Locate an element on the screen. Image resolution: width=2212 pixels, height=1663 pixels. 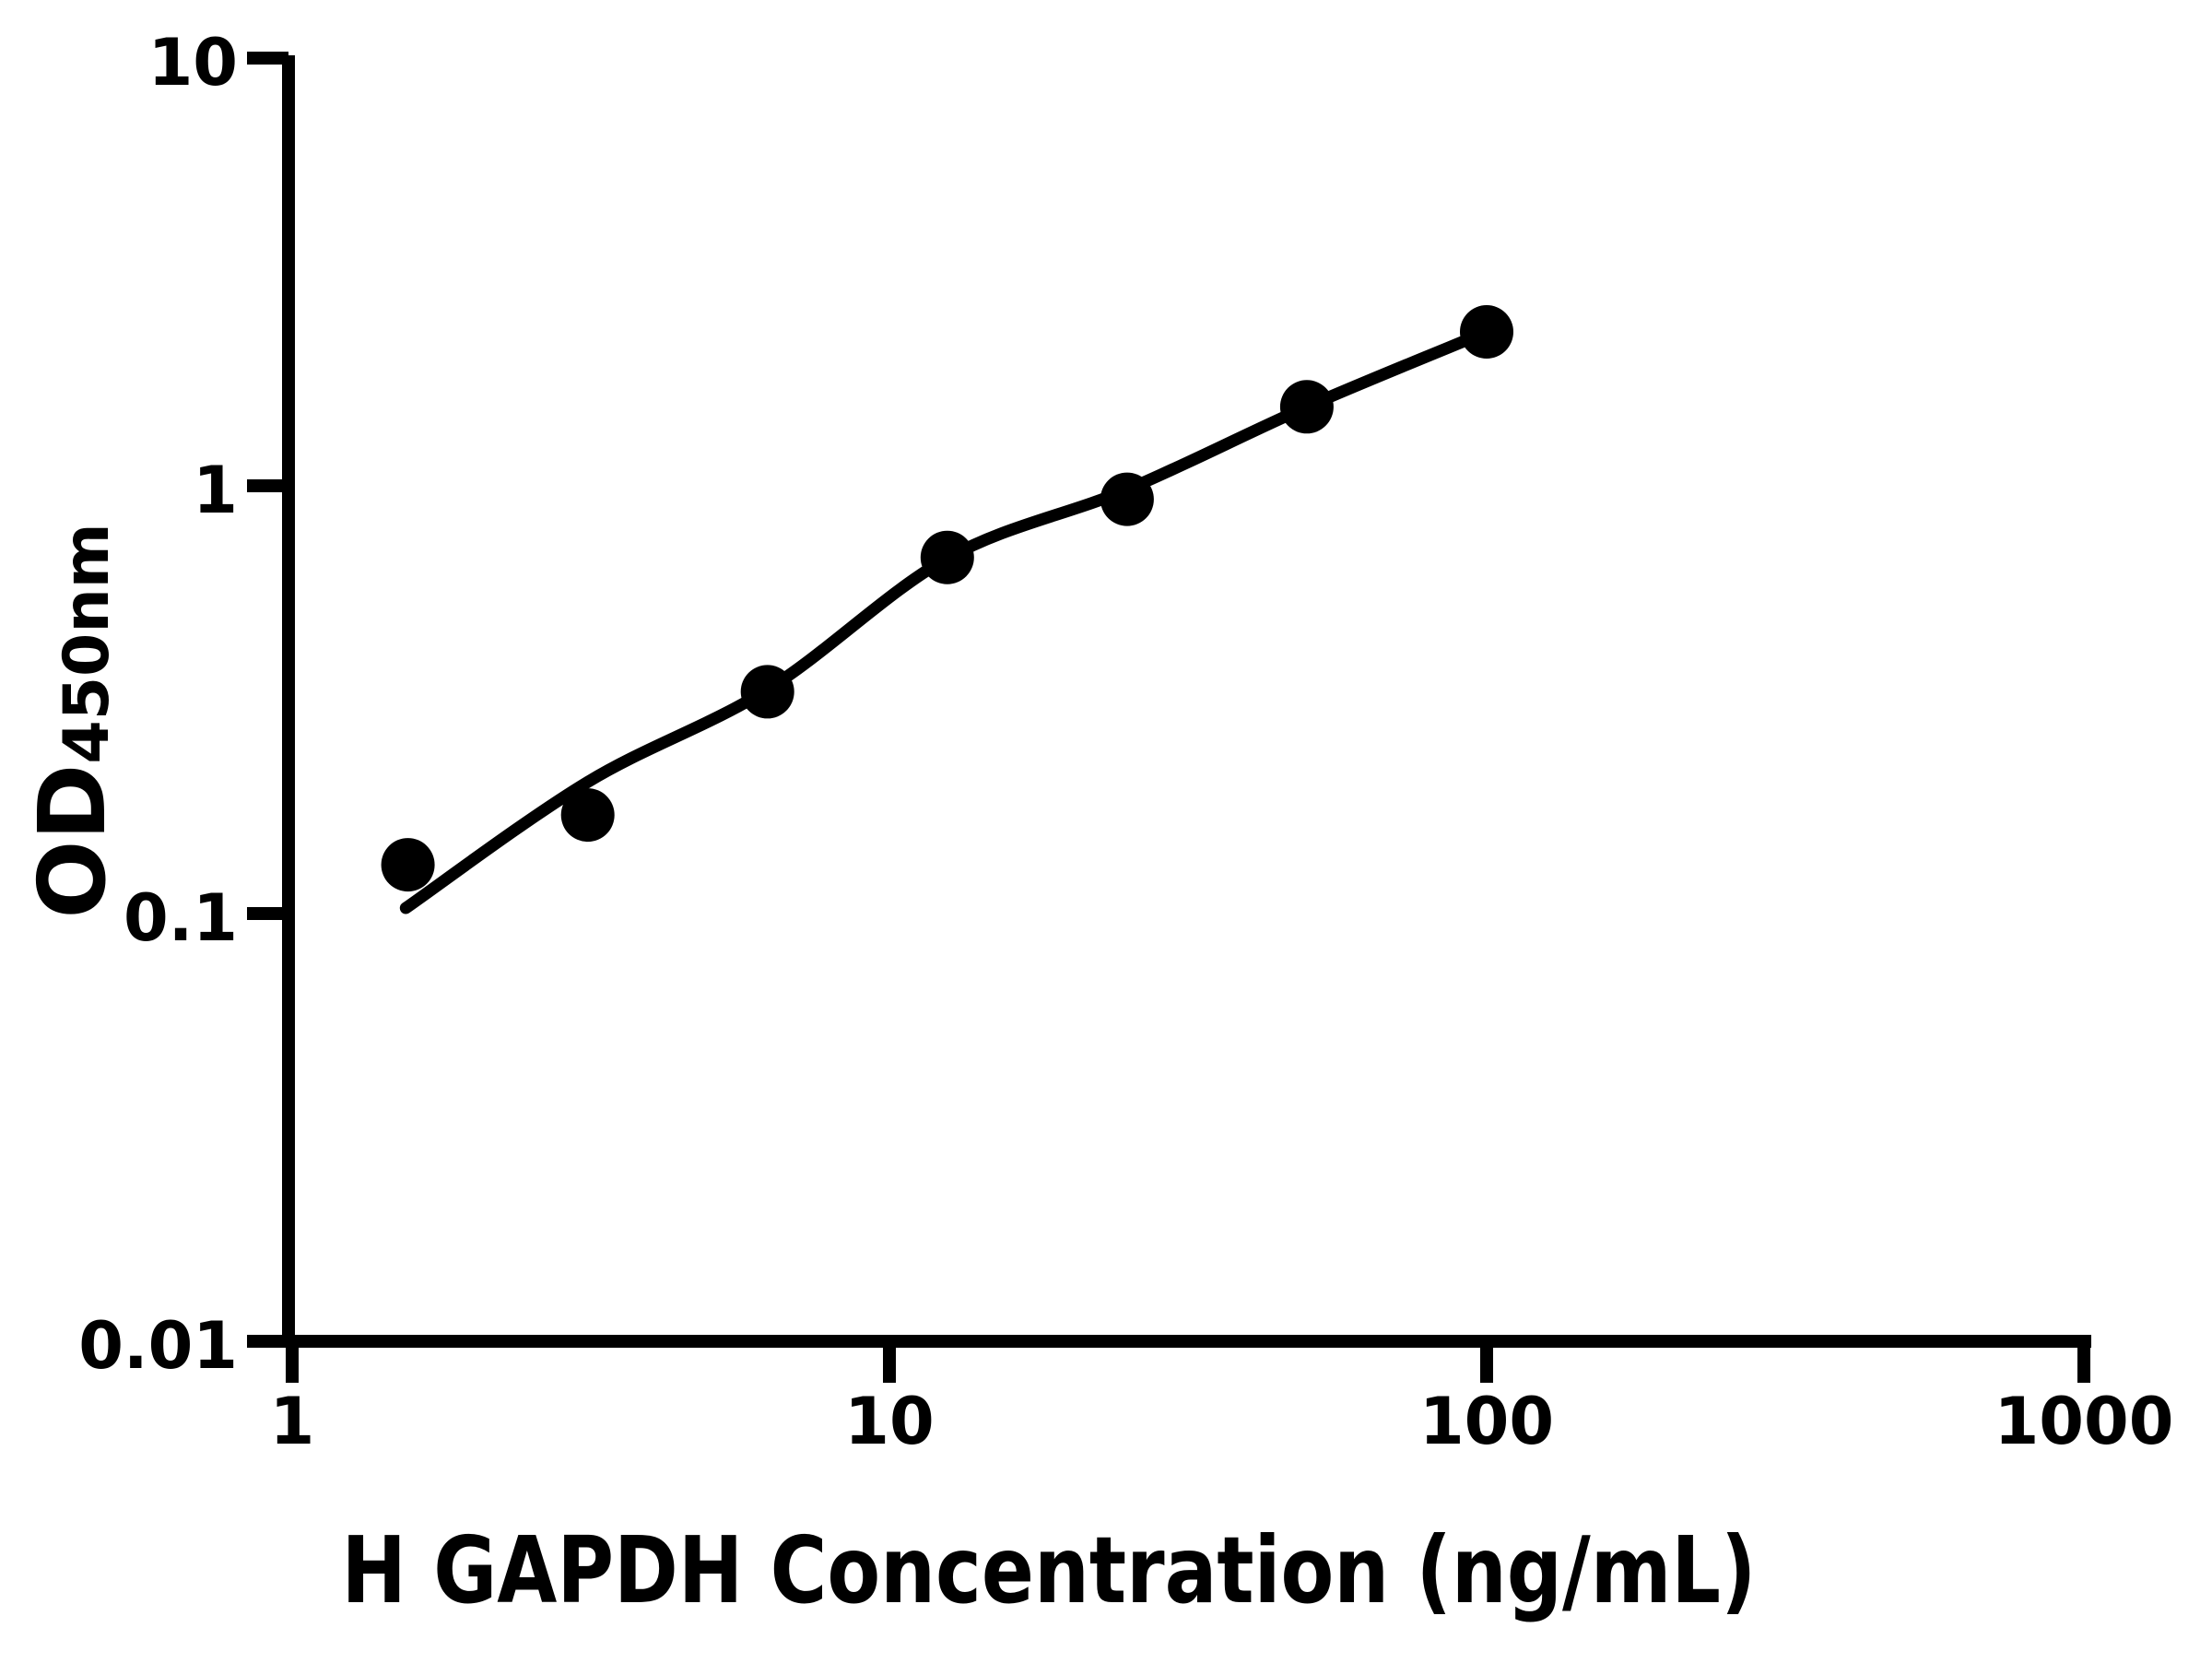
y-axis-ticks is located at coordinates (267, 700).